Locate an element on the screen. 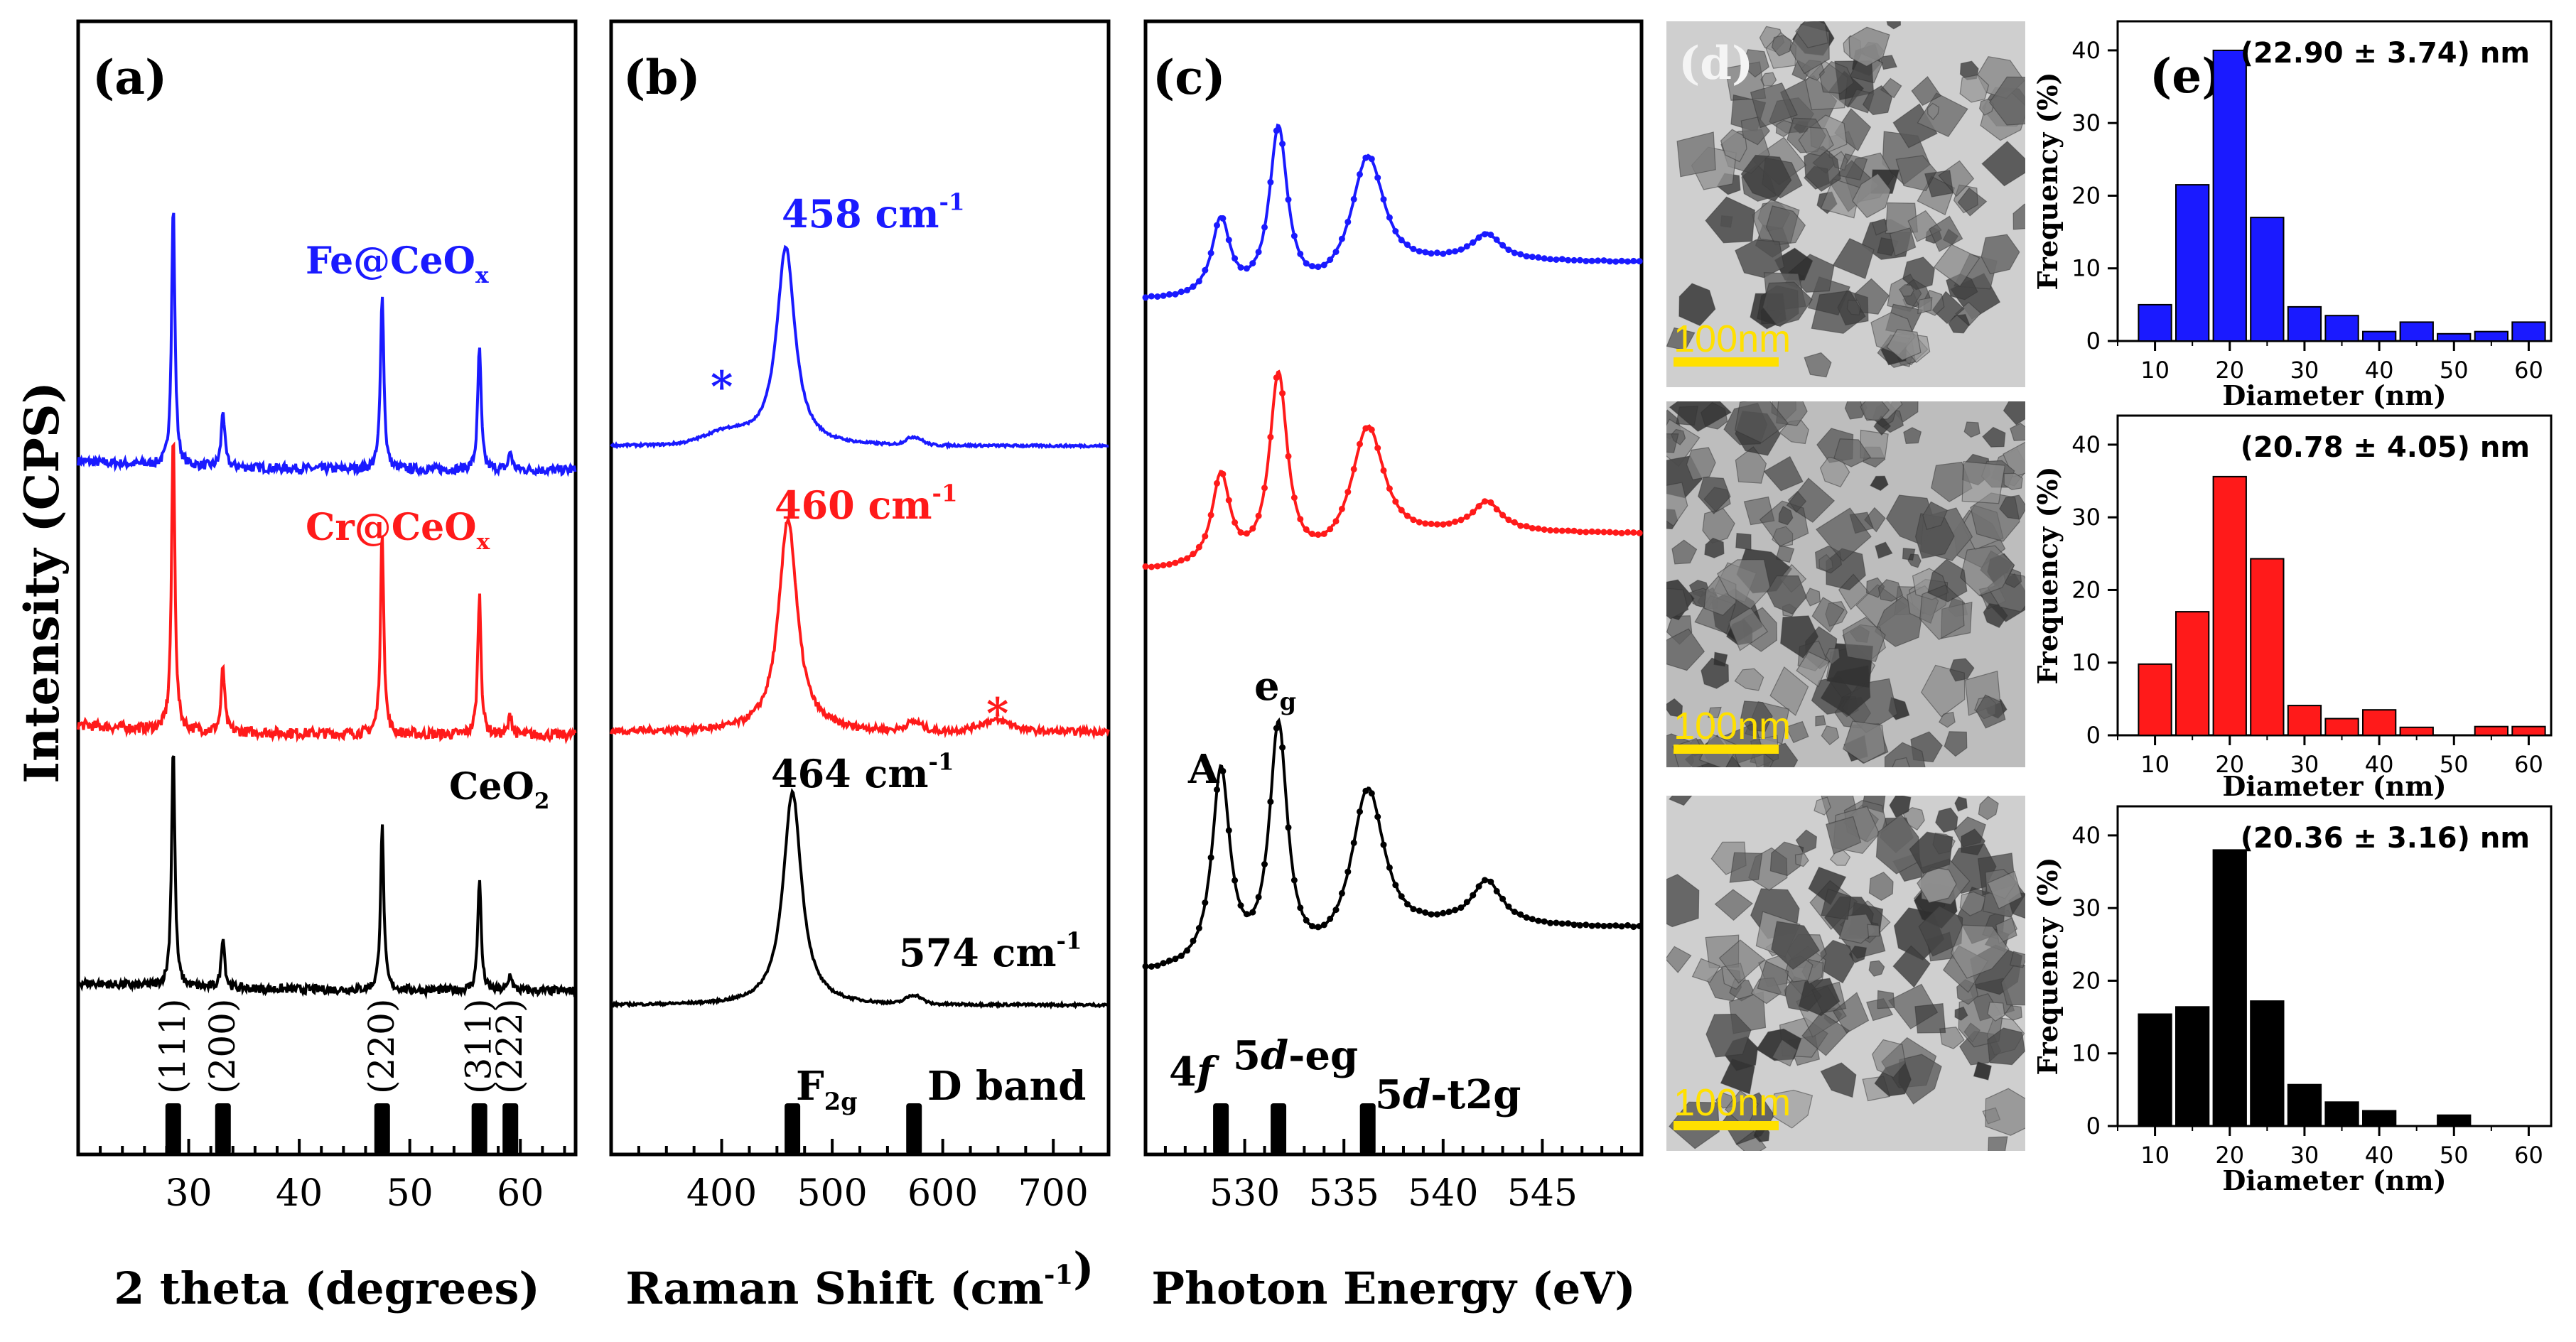  xas-series-cr is located at coordinates (1394, 469).